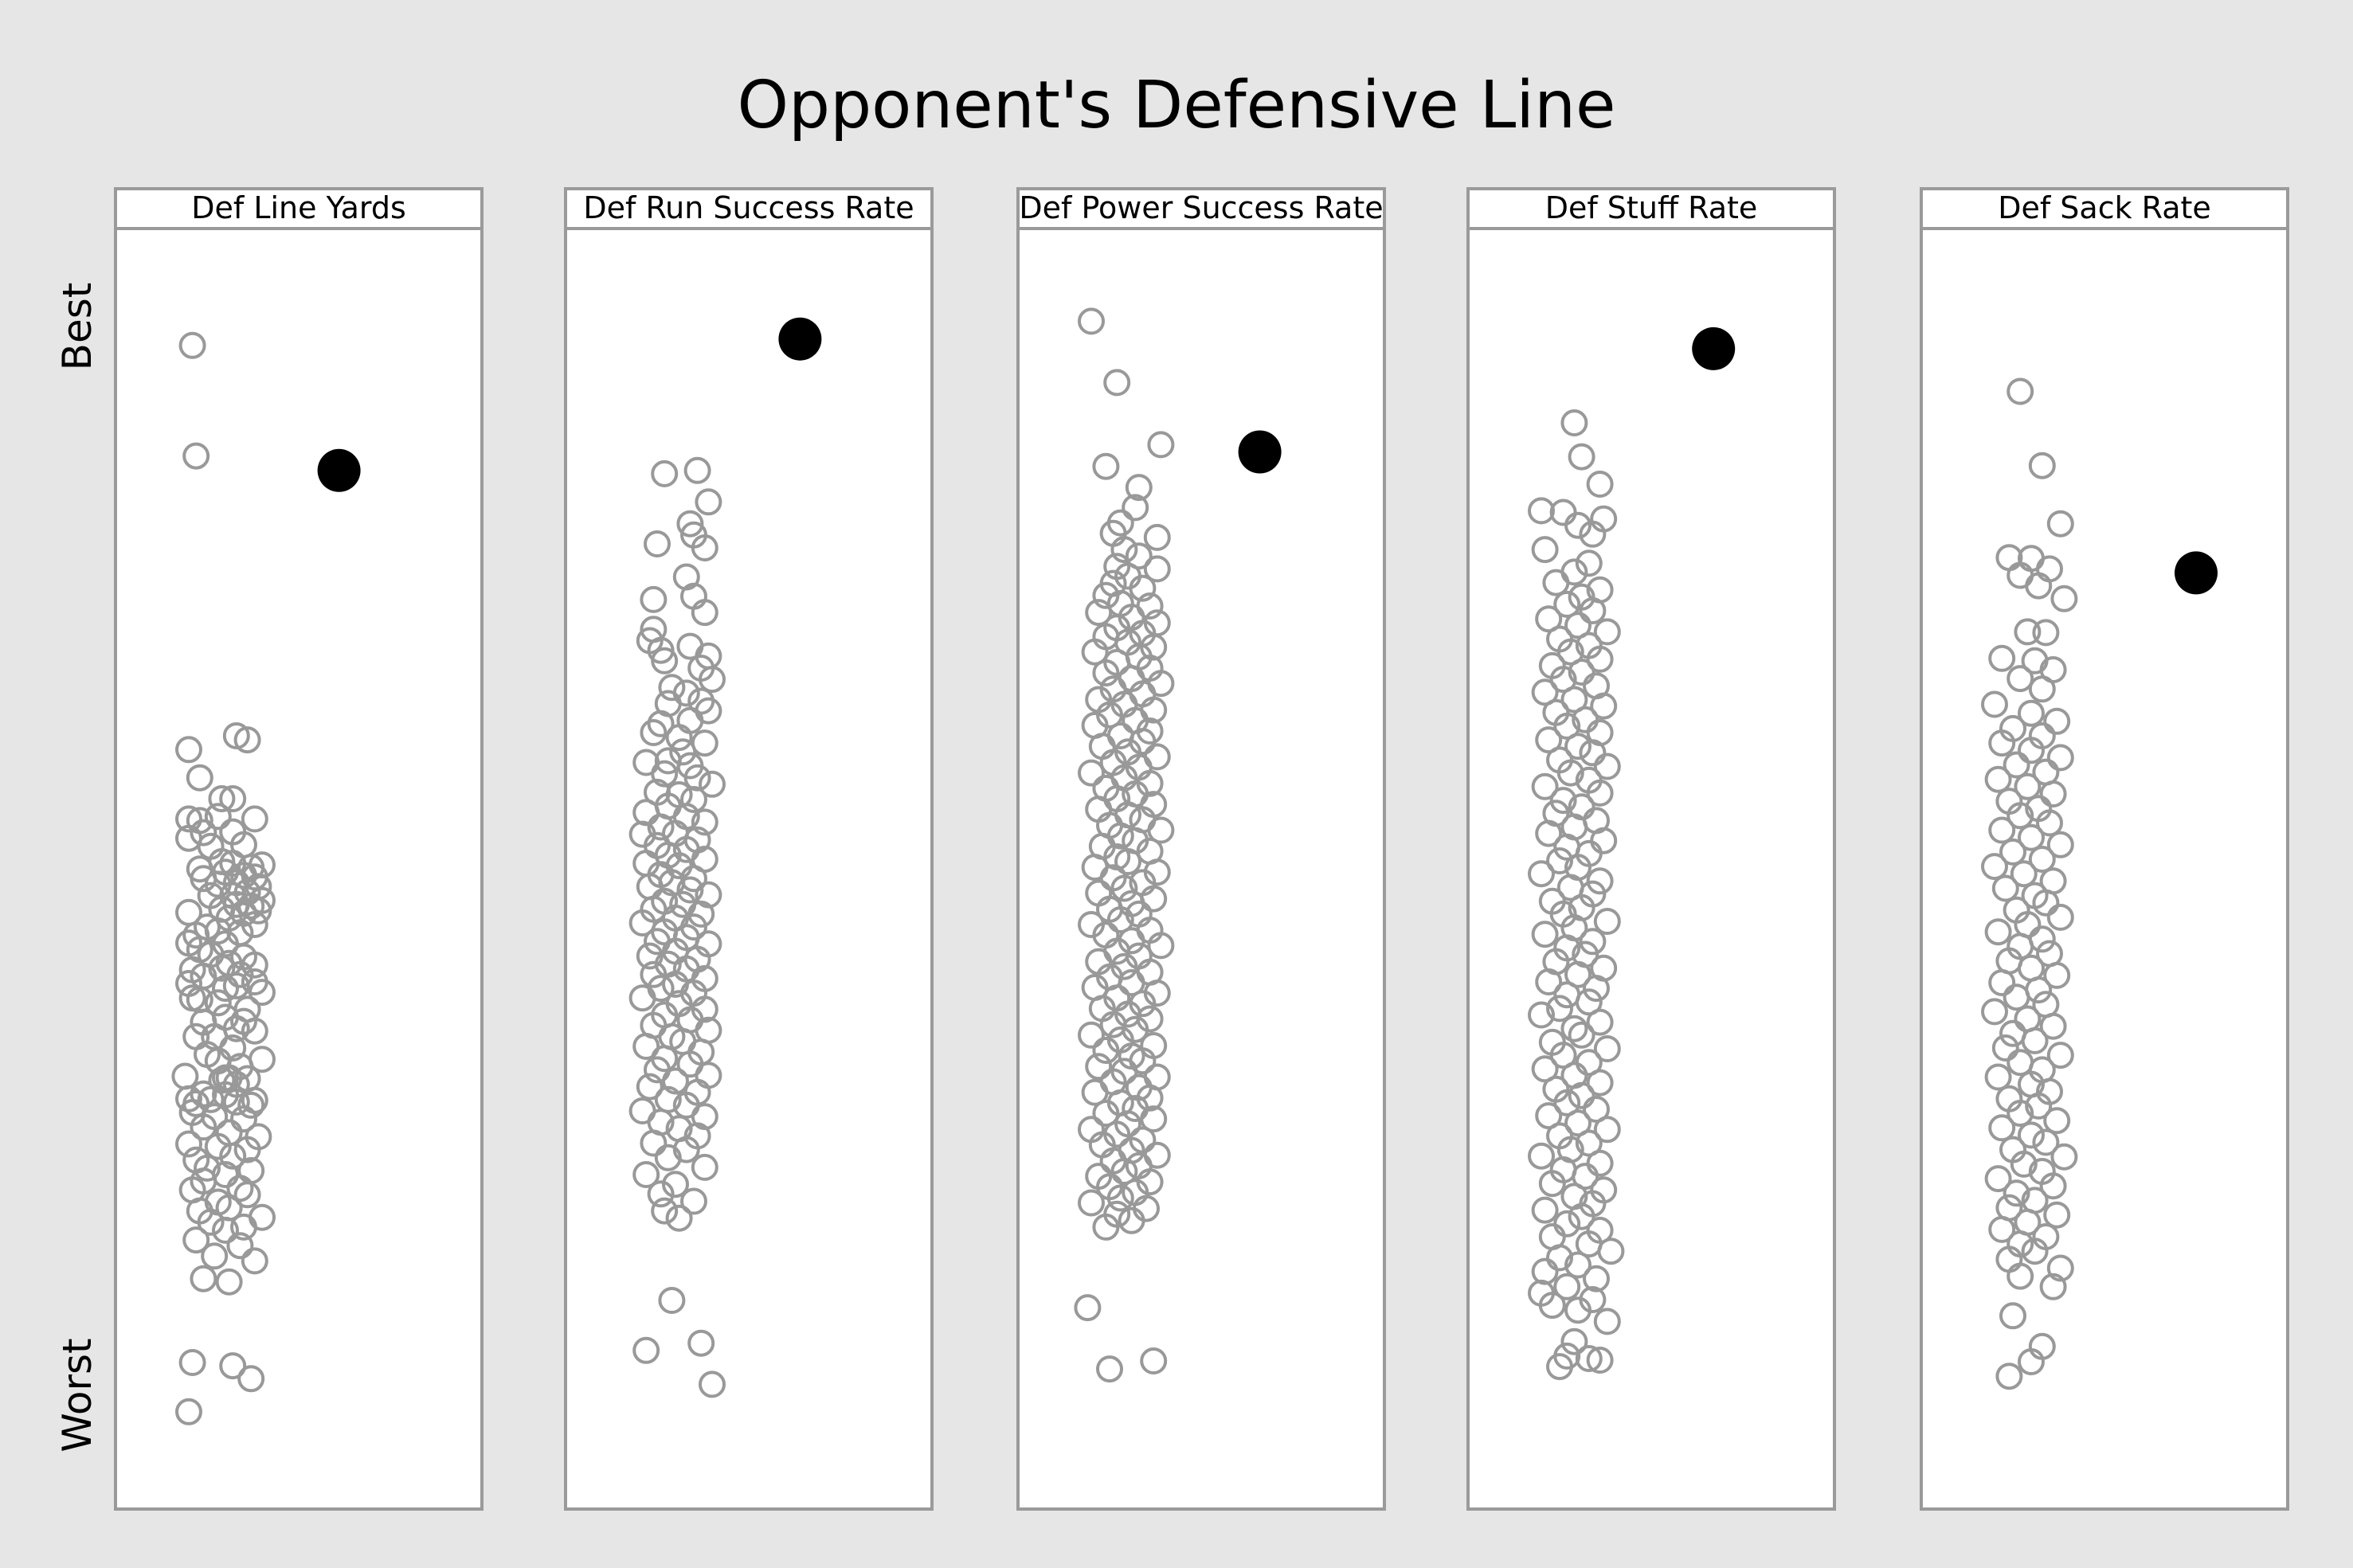 The image size is (2353, 1568). I want to click on panel-1-label: Def Line Yards, so click(298, 207).